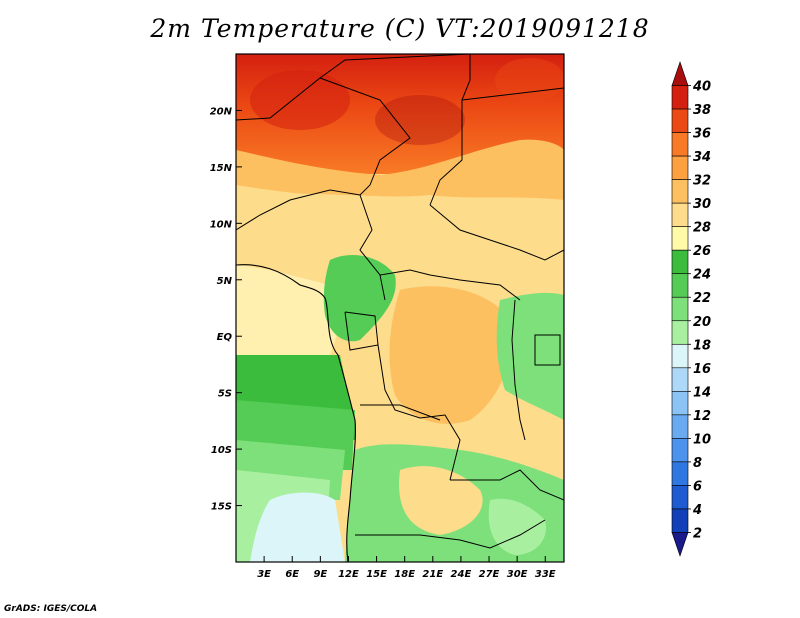 The image size is (800, 618). Describe the element at coordinates (545, 574) in the screenshot. I see `x-tick-label: 33E` at that location.